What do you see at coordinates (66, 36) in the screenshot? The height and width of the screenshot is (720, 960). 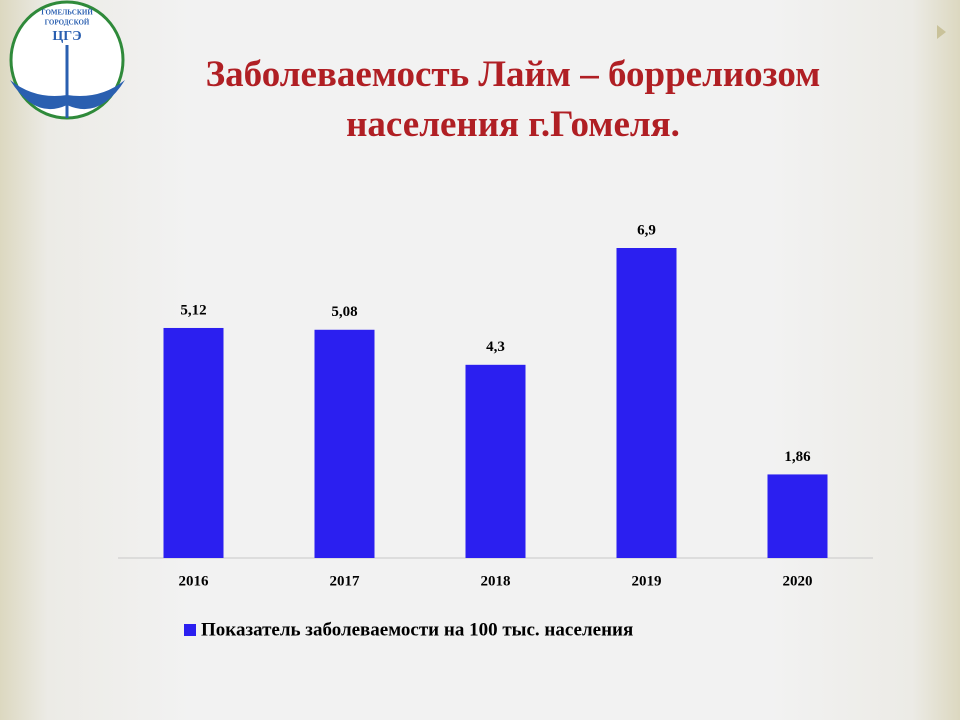 I see `logo-text: ЦГЭ` at bounding box center [66, 36].